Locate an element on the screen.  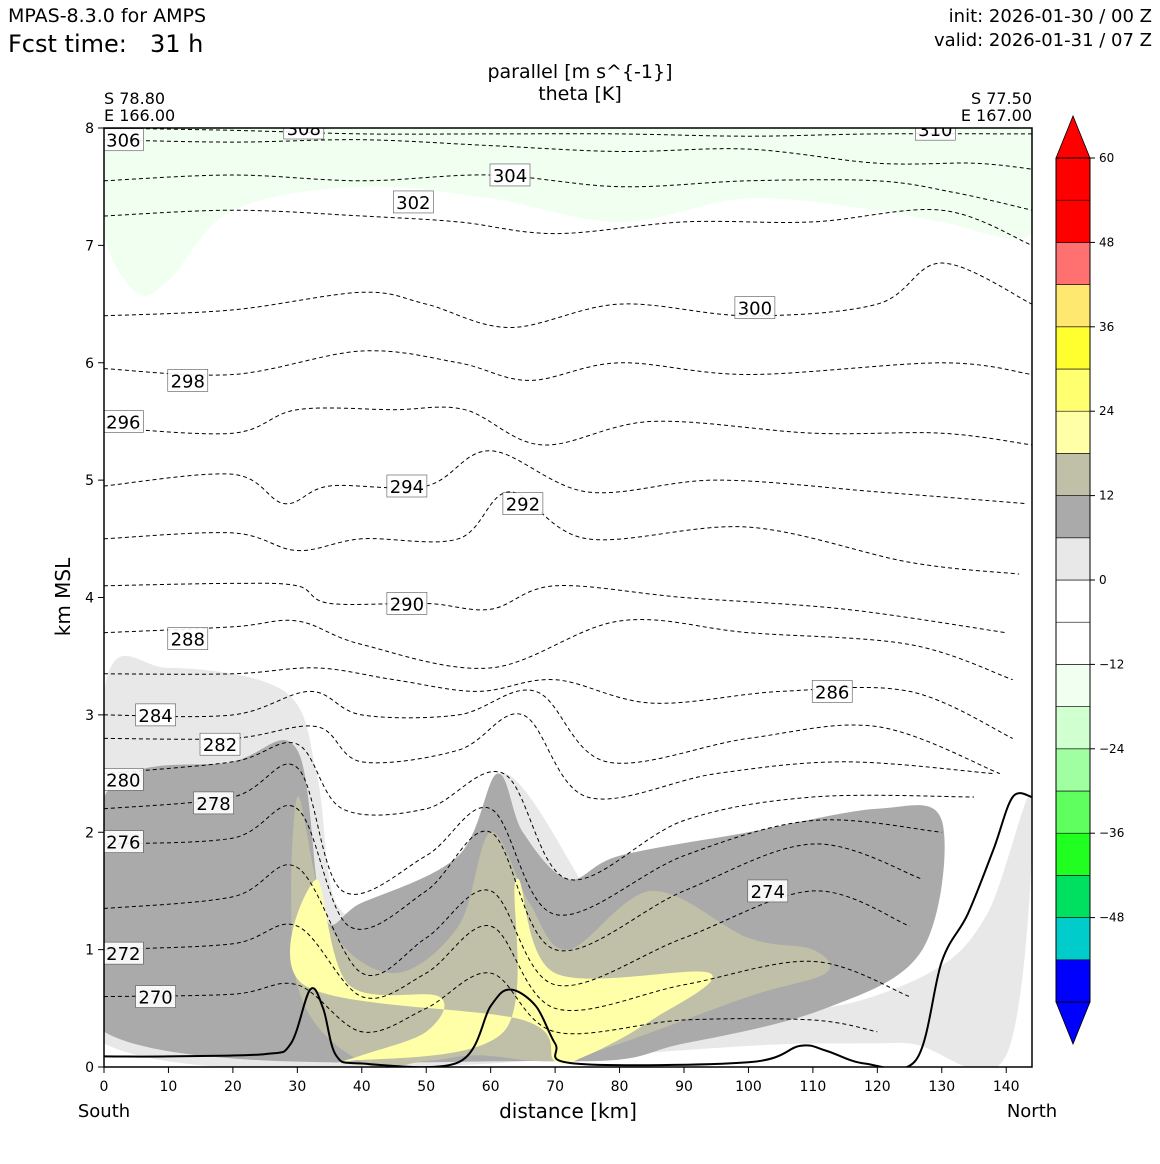
theta-label-296: 296 is located at coordinates (124, 421).